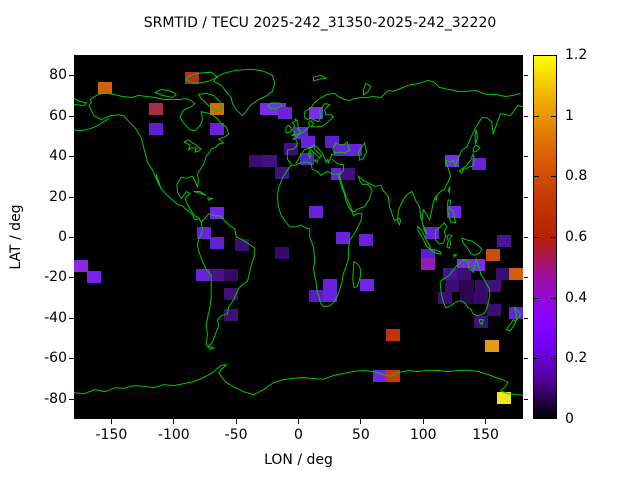  What do you see at coordinates (466, 163) in the screenshot?
I see `coastline-japan-honshu` at bounding box center [466, 163].